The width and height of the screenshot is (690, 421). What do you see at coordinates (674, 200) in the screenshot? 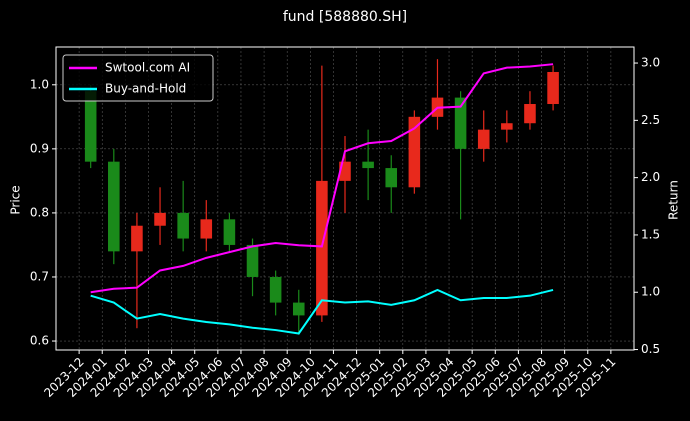
I see `y2-axis-label: Return` at bounding box center [674, 200].